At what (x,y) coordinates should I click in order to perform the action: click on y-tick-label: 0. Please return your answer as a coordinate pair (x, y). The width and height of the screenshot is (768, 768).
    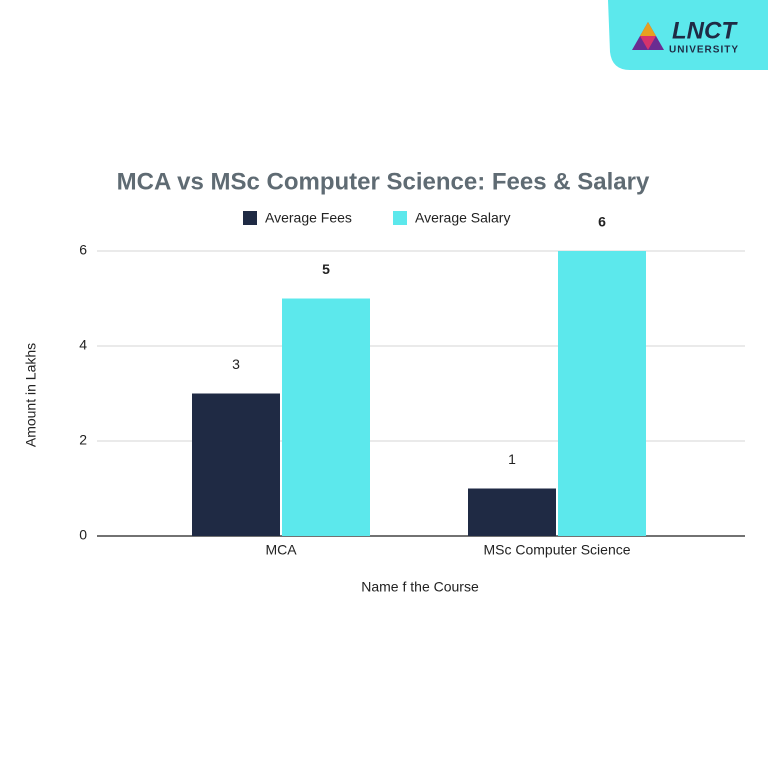
    Looking at the image, I should click on (83, 535).